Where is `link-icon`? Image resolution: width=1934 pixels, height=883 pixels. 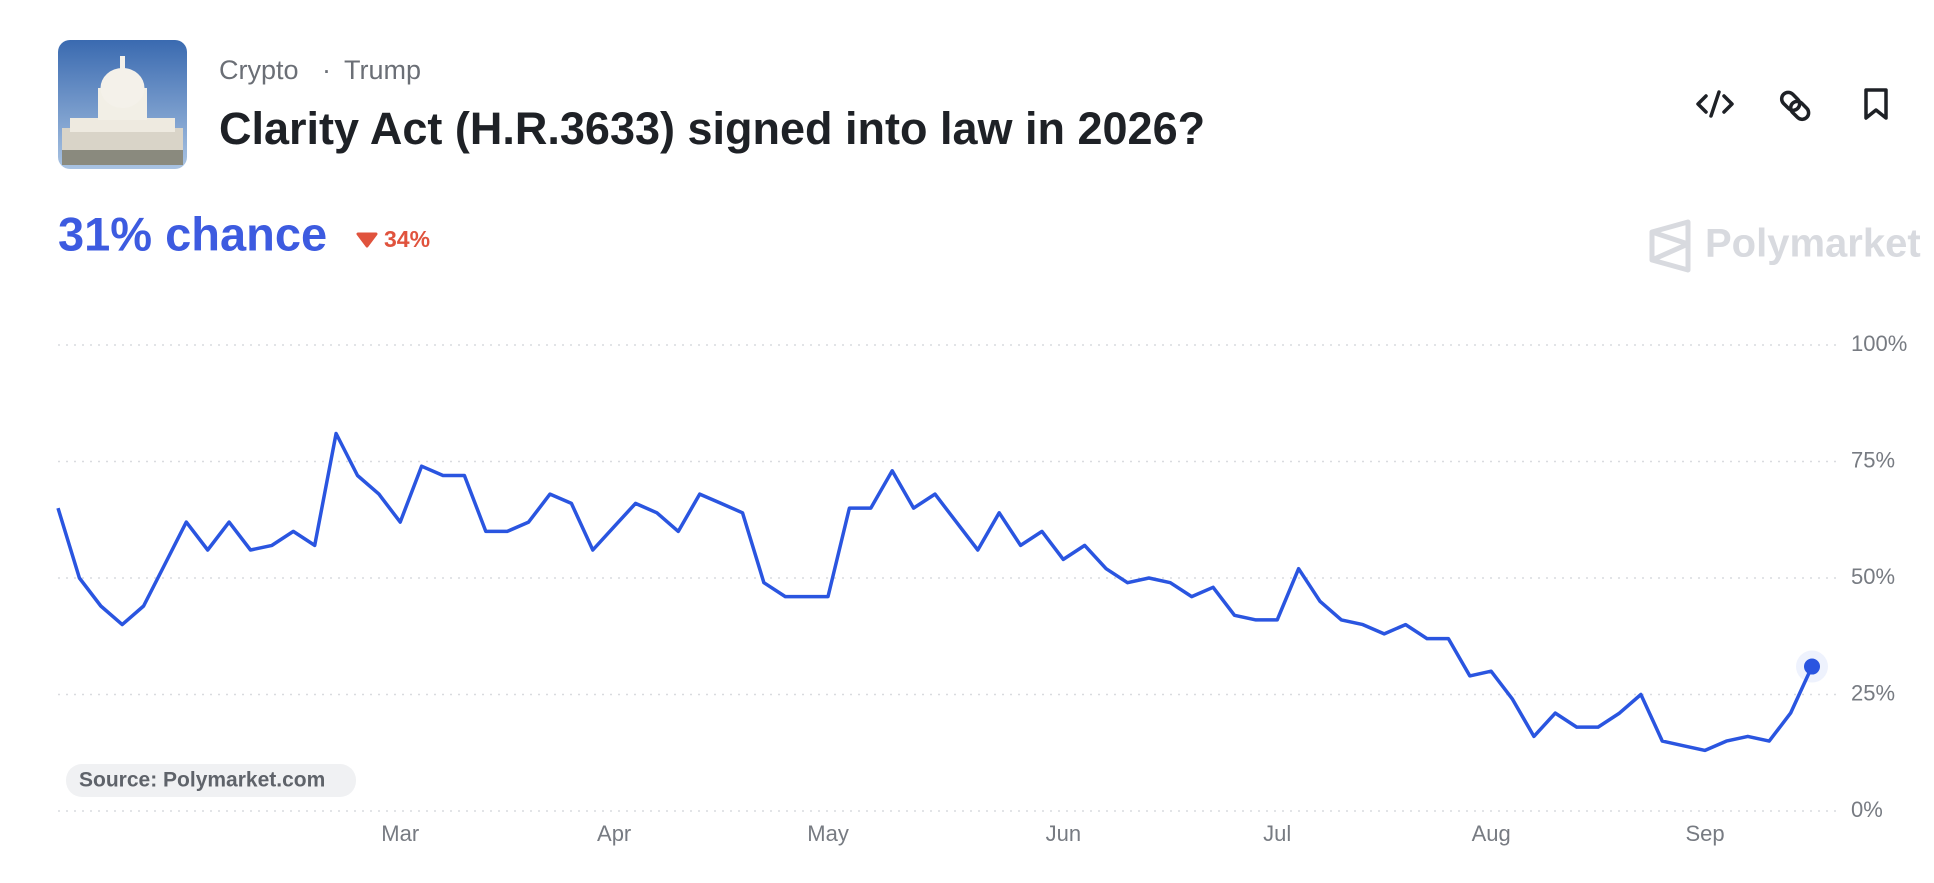
link-icon is located at coordinates (1795, 106).